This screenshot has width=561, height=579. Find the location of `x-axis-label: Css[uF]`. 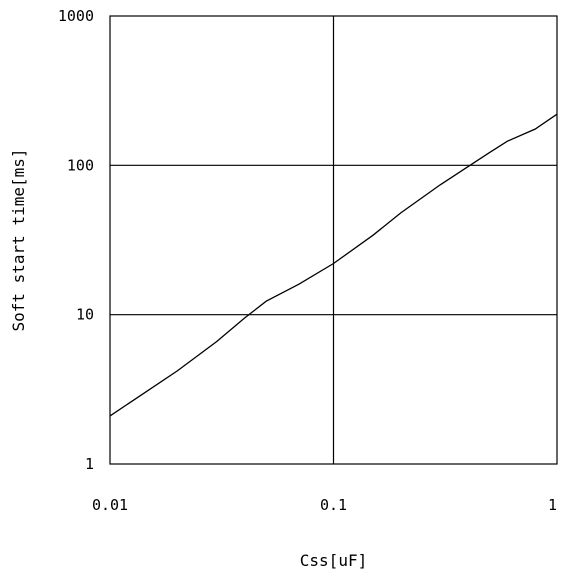

x-axis-label: Css[uF] is located at coordinates (333, 560).